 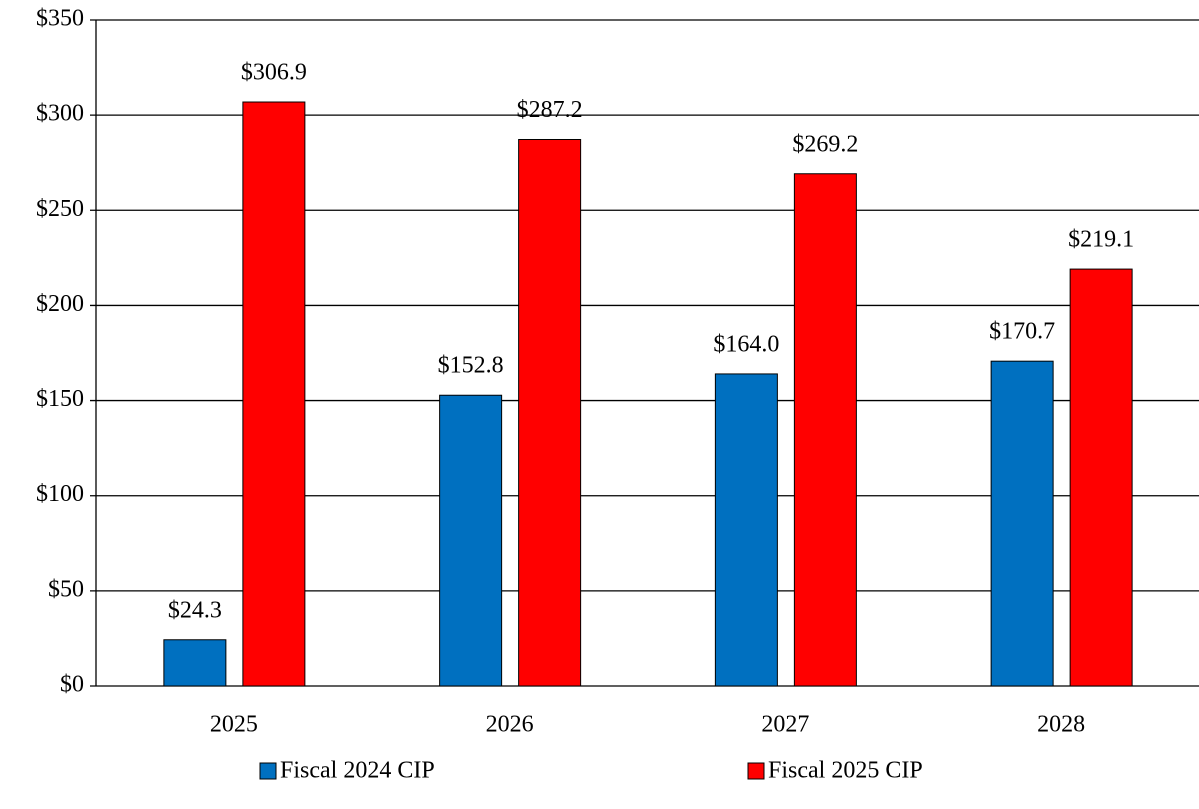 What do you see at coordinates (60, 209) in the screenshot?
I see `y-tick-label: $250` at bounding box center [60, 209].